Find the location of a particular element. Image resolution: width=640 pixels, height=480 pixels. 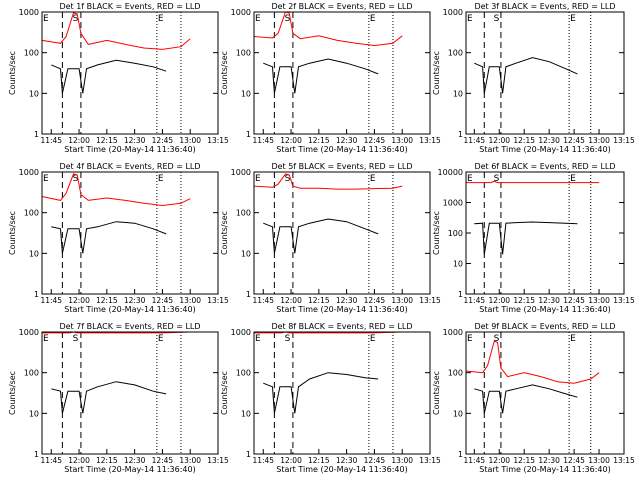

panel-title: Det 2f BLACK = Events, RED = LLD is located at coordinates (341, 6).